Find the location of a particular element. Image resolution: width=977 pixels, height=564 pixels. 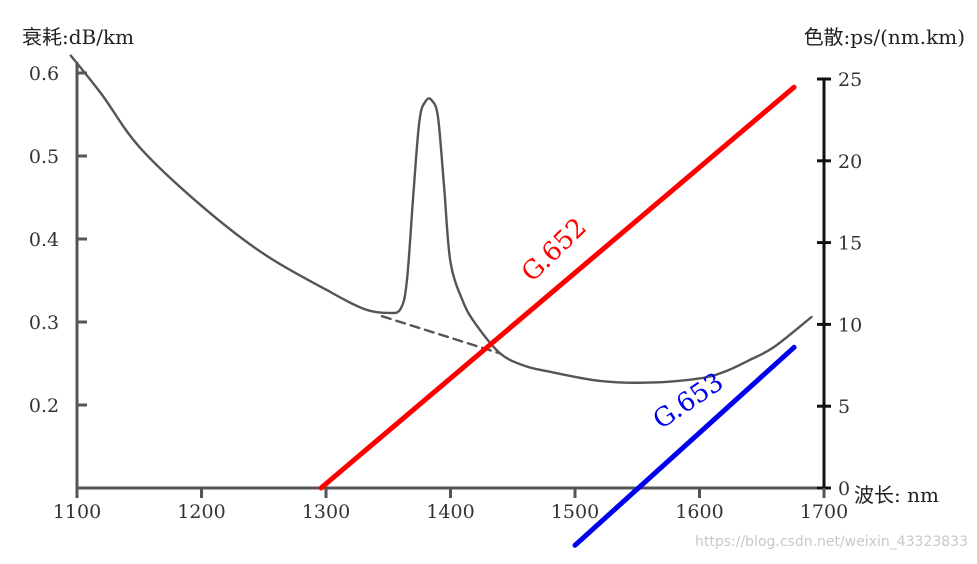

left-tick-label: 0.3 is located at coordinates (44, 323).